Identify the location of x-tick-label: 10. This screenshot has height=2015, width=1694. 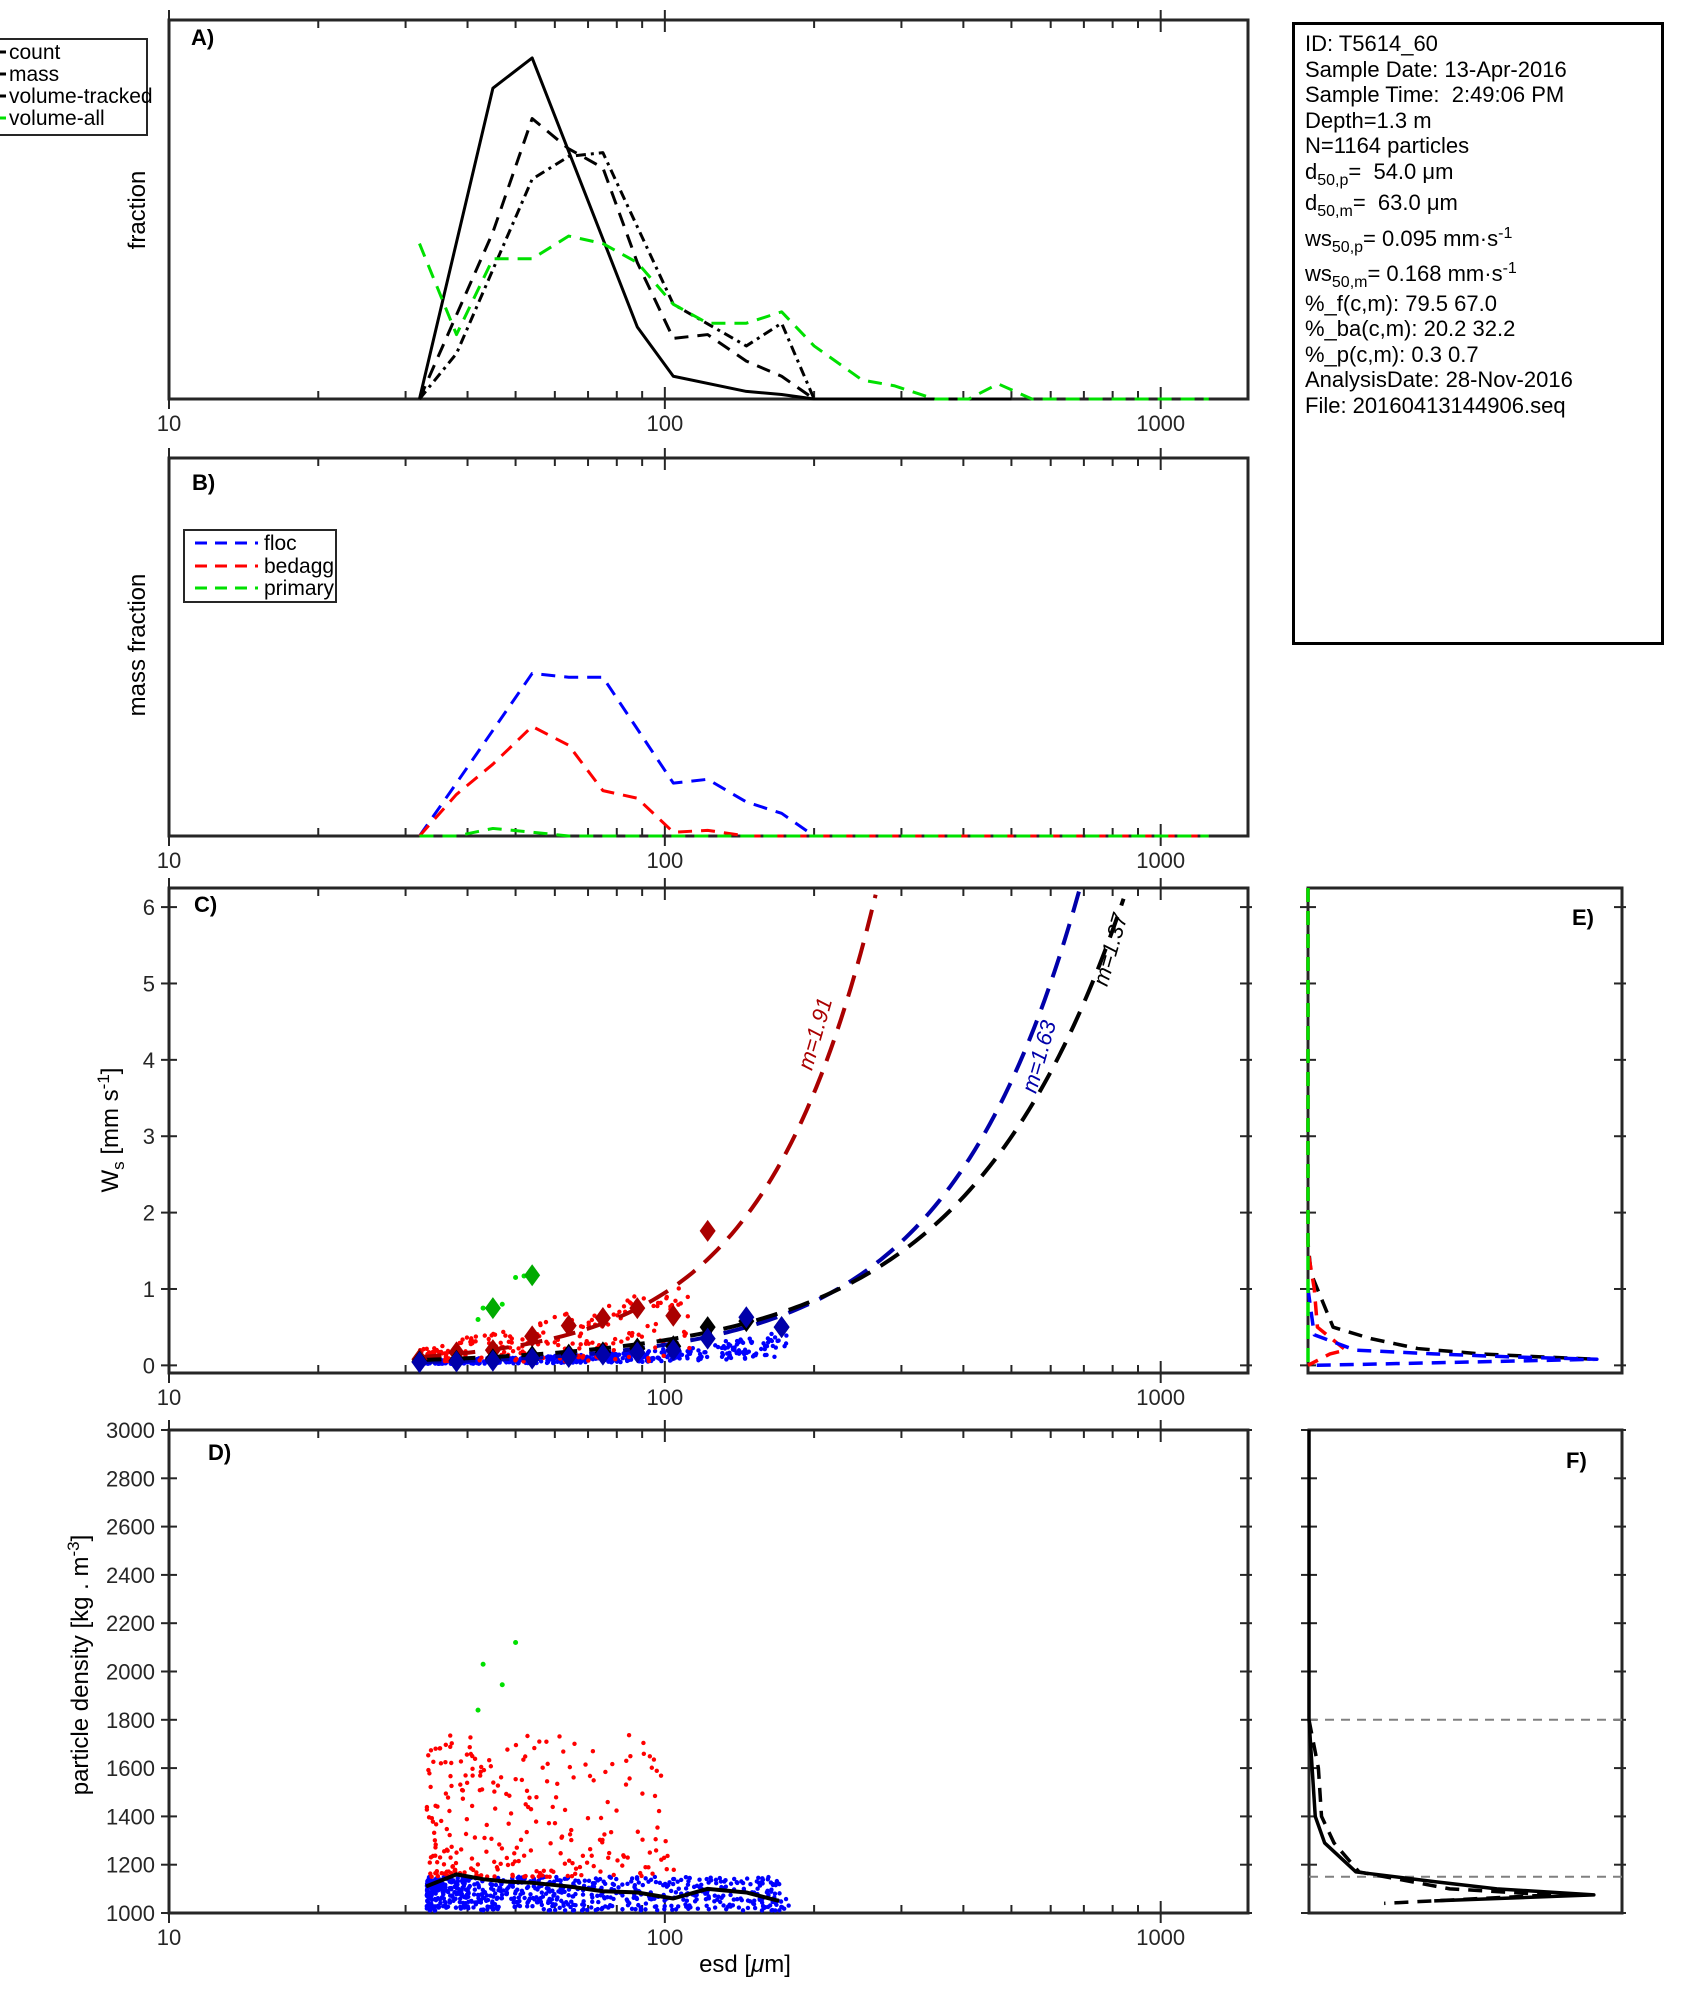
(169, 860).